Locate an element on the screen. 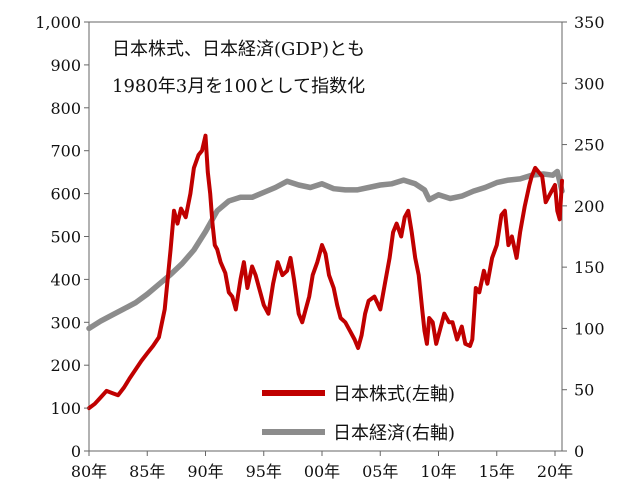  y-left-tick-label: 800 is located at coordinates (65, 108).